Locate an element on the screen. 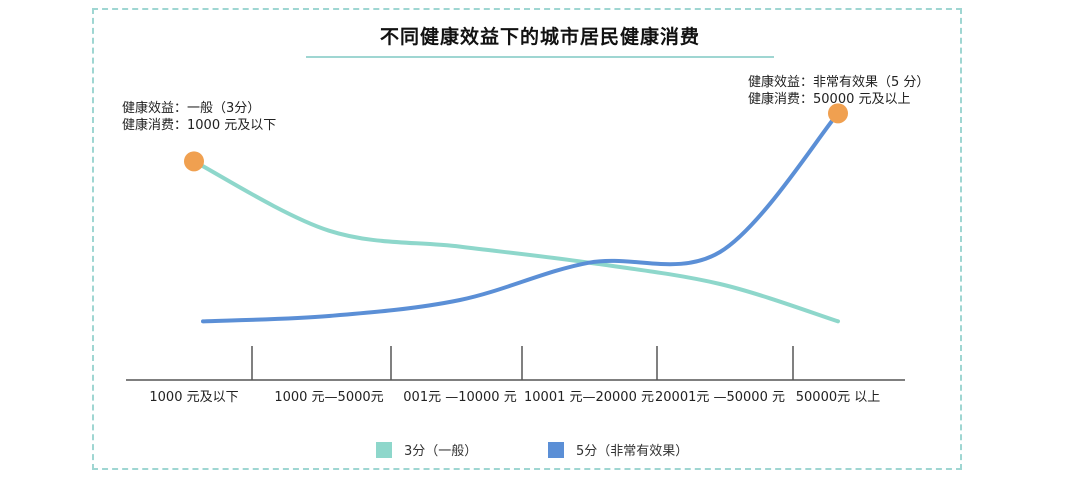 The image size is (1080, 491). legend-label-series-b: 5分（非常有效果） is located at coordinates (632, 451).